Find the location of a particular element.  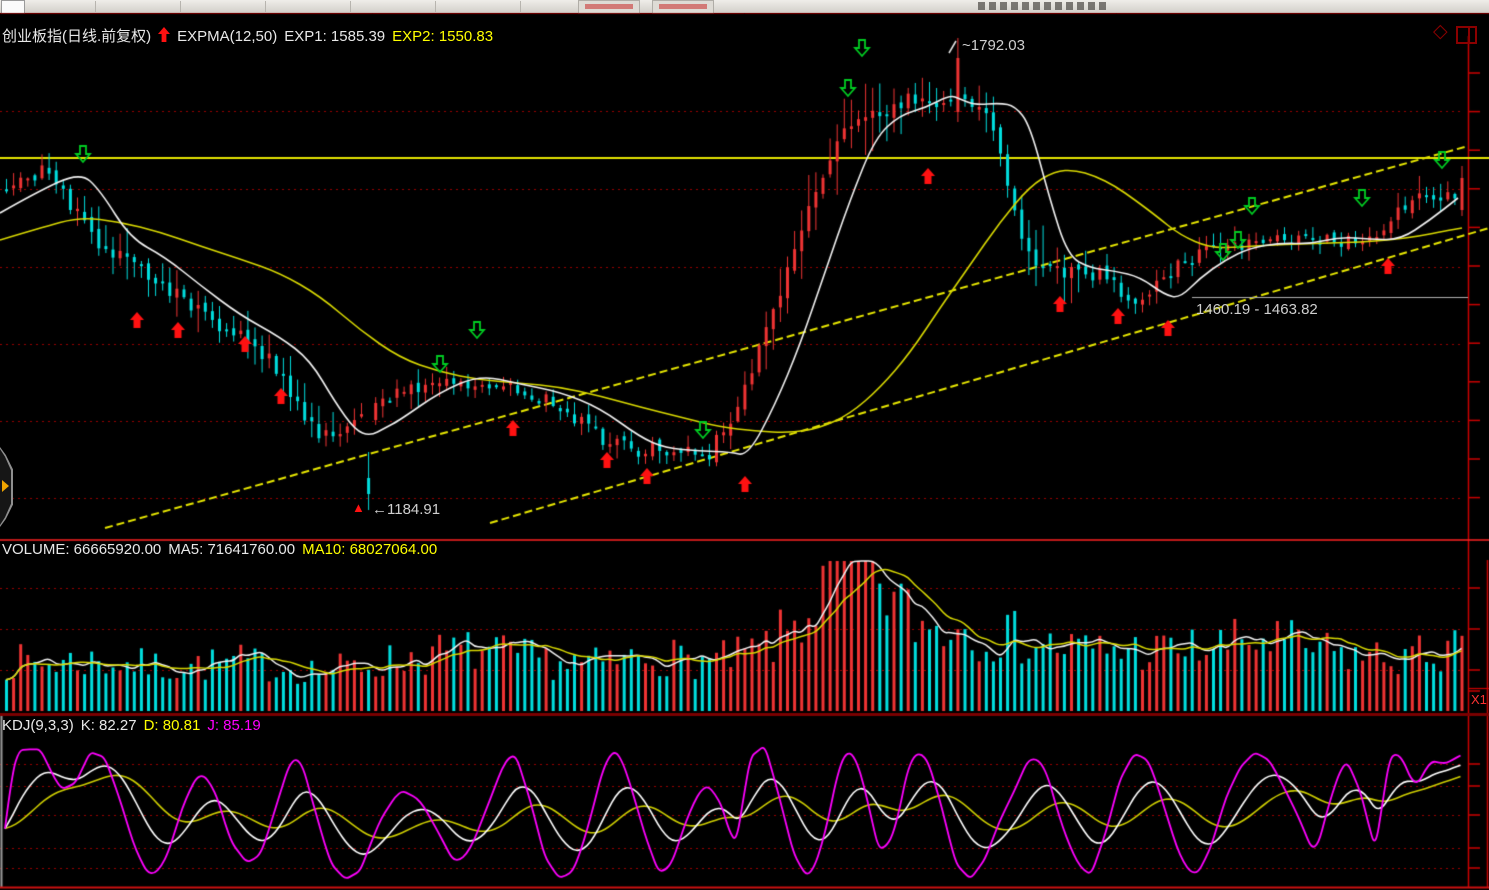

low-marker-icon: ▲ is located at coordinates (358, 507).